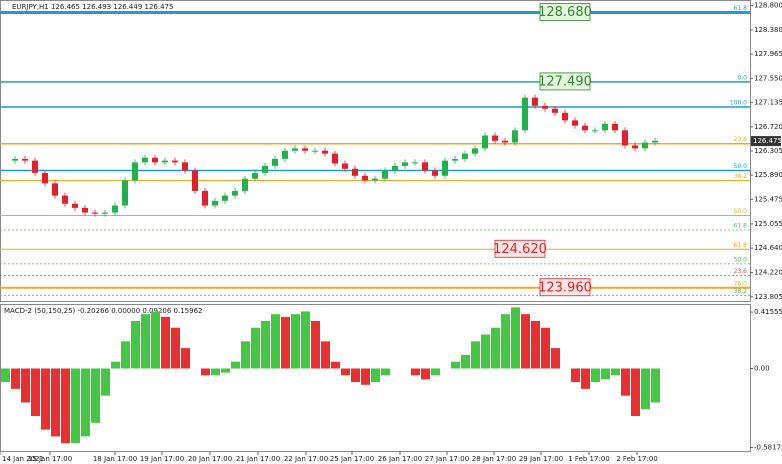 Image resolution: width=782 pixels, height=464 pixels. Describe the element at coordinates (768, 30) in the screenshot. I see `y-tick-label: 128.380` at that location.